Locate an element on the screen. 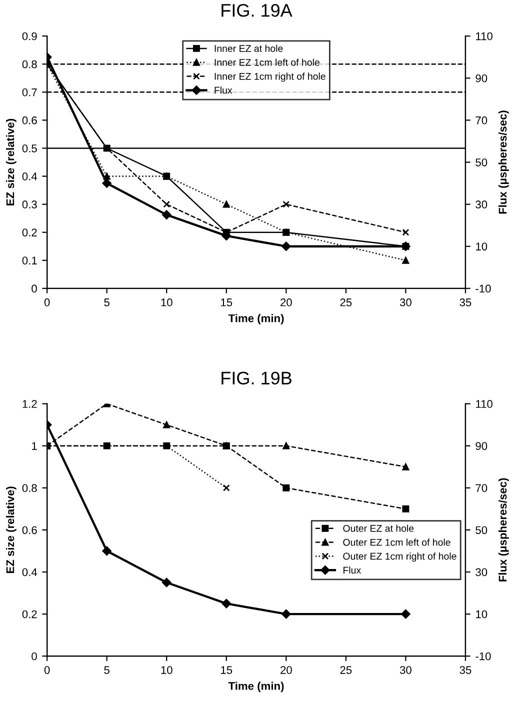 This screenshot has height=721, width=523. y-tick-label: 0.1 is located at coordinates (29, 260).